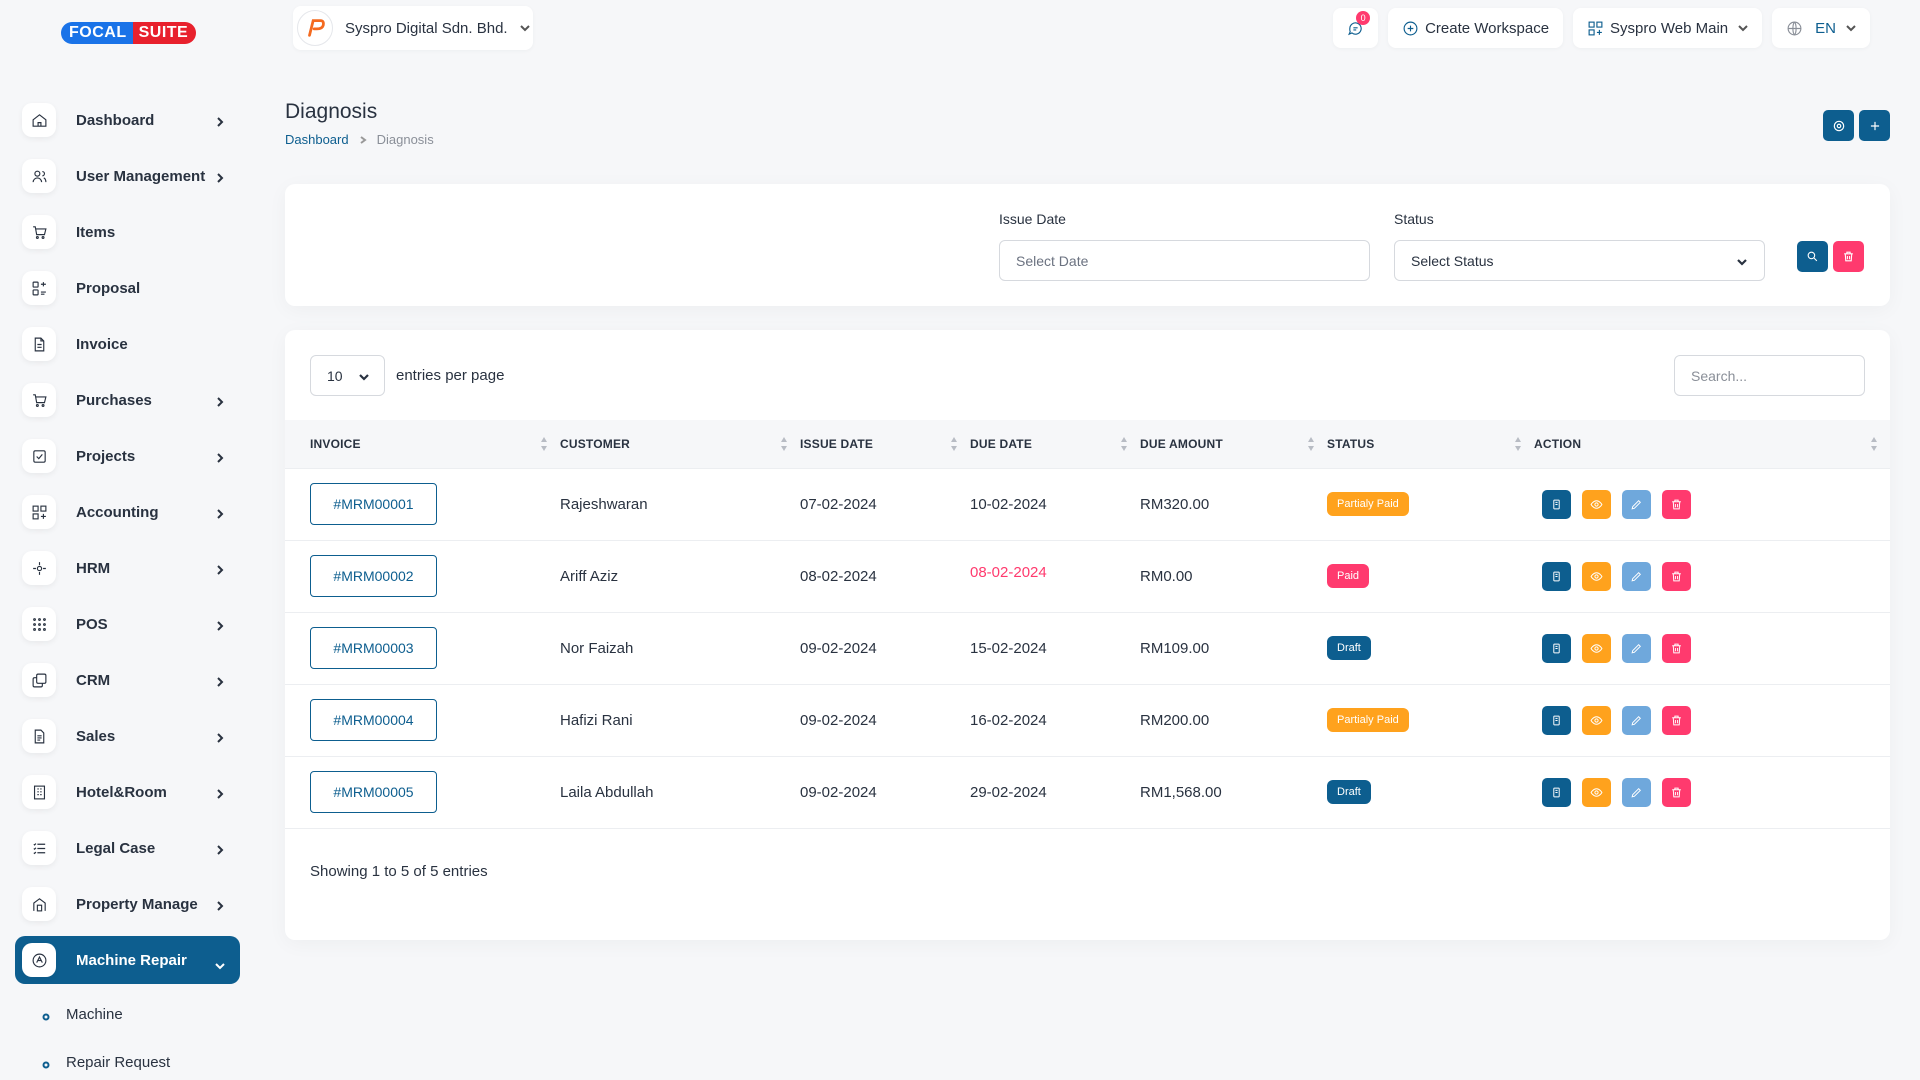 Image resolution: width=1920 pixels, height=1080 pixels. I want to click on sidebar-item-property-manage: Property Manage, so click(127, 904).